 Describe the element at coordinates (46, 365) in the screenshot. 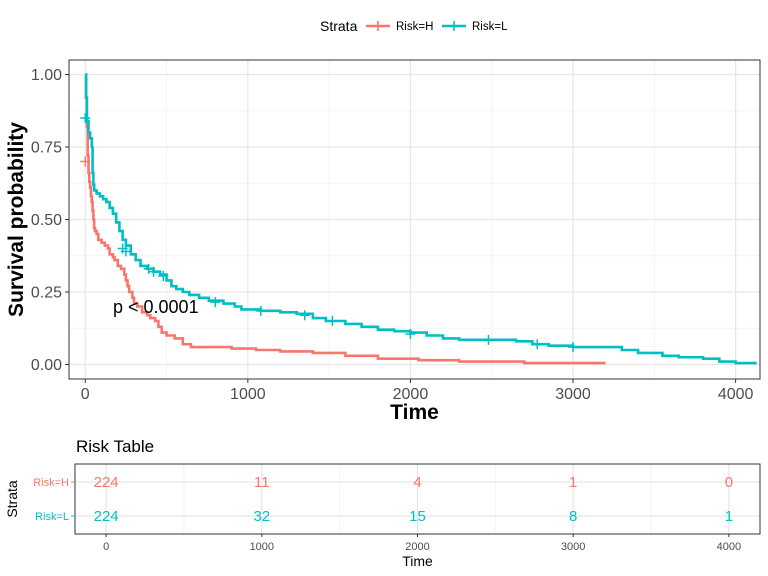

I see `y-tick-label: 0.00` at that location.